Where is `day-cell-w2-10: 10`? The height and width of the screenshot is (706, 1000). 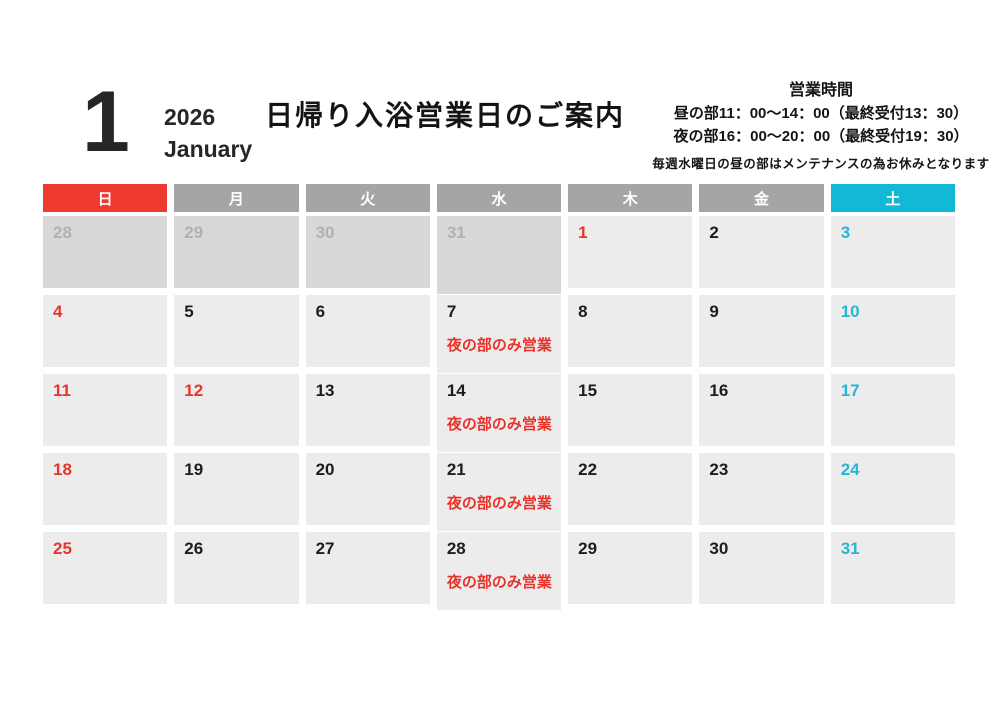
day-cell-w2-10: 10 is located at coordinates (892, 331).